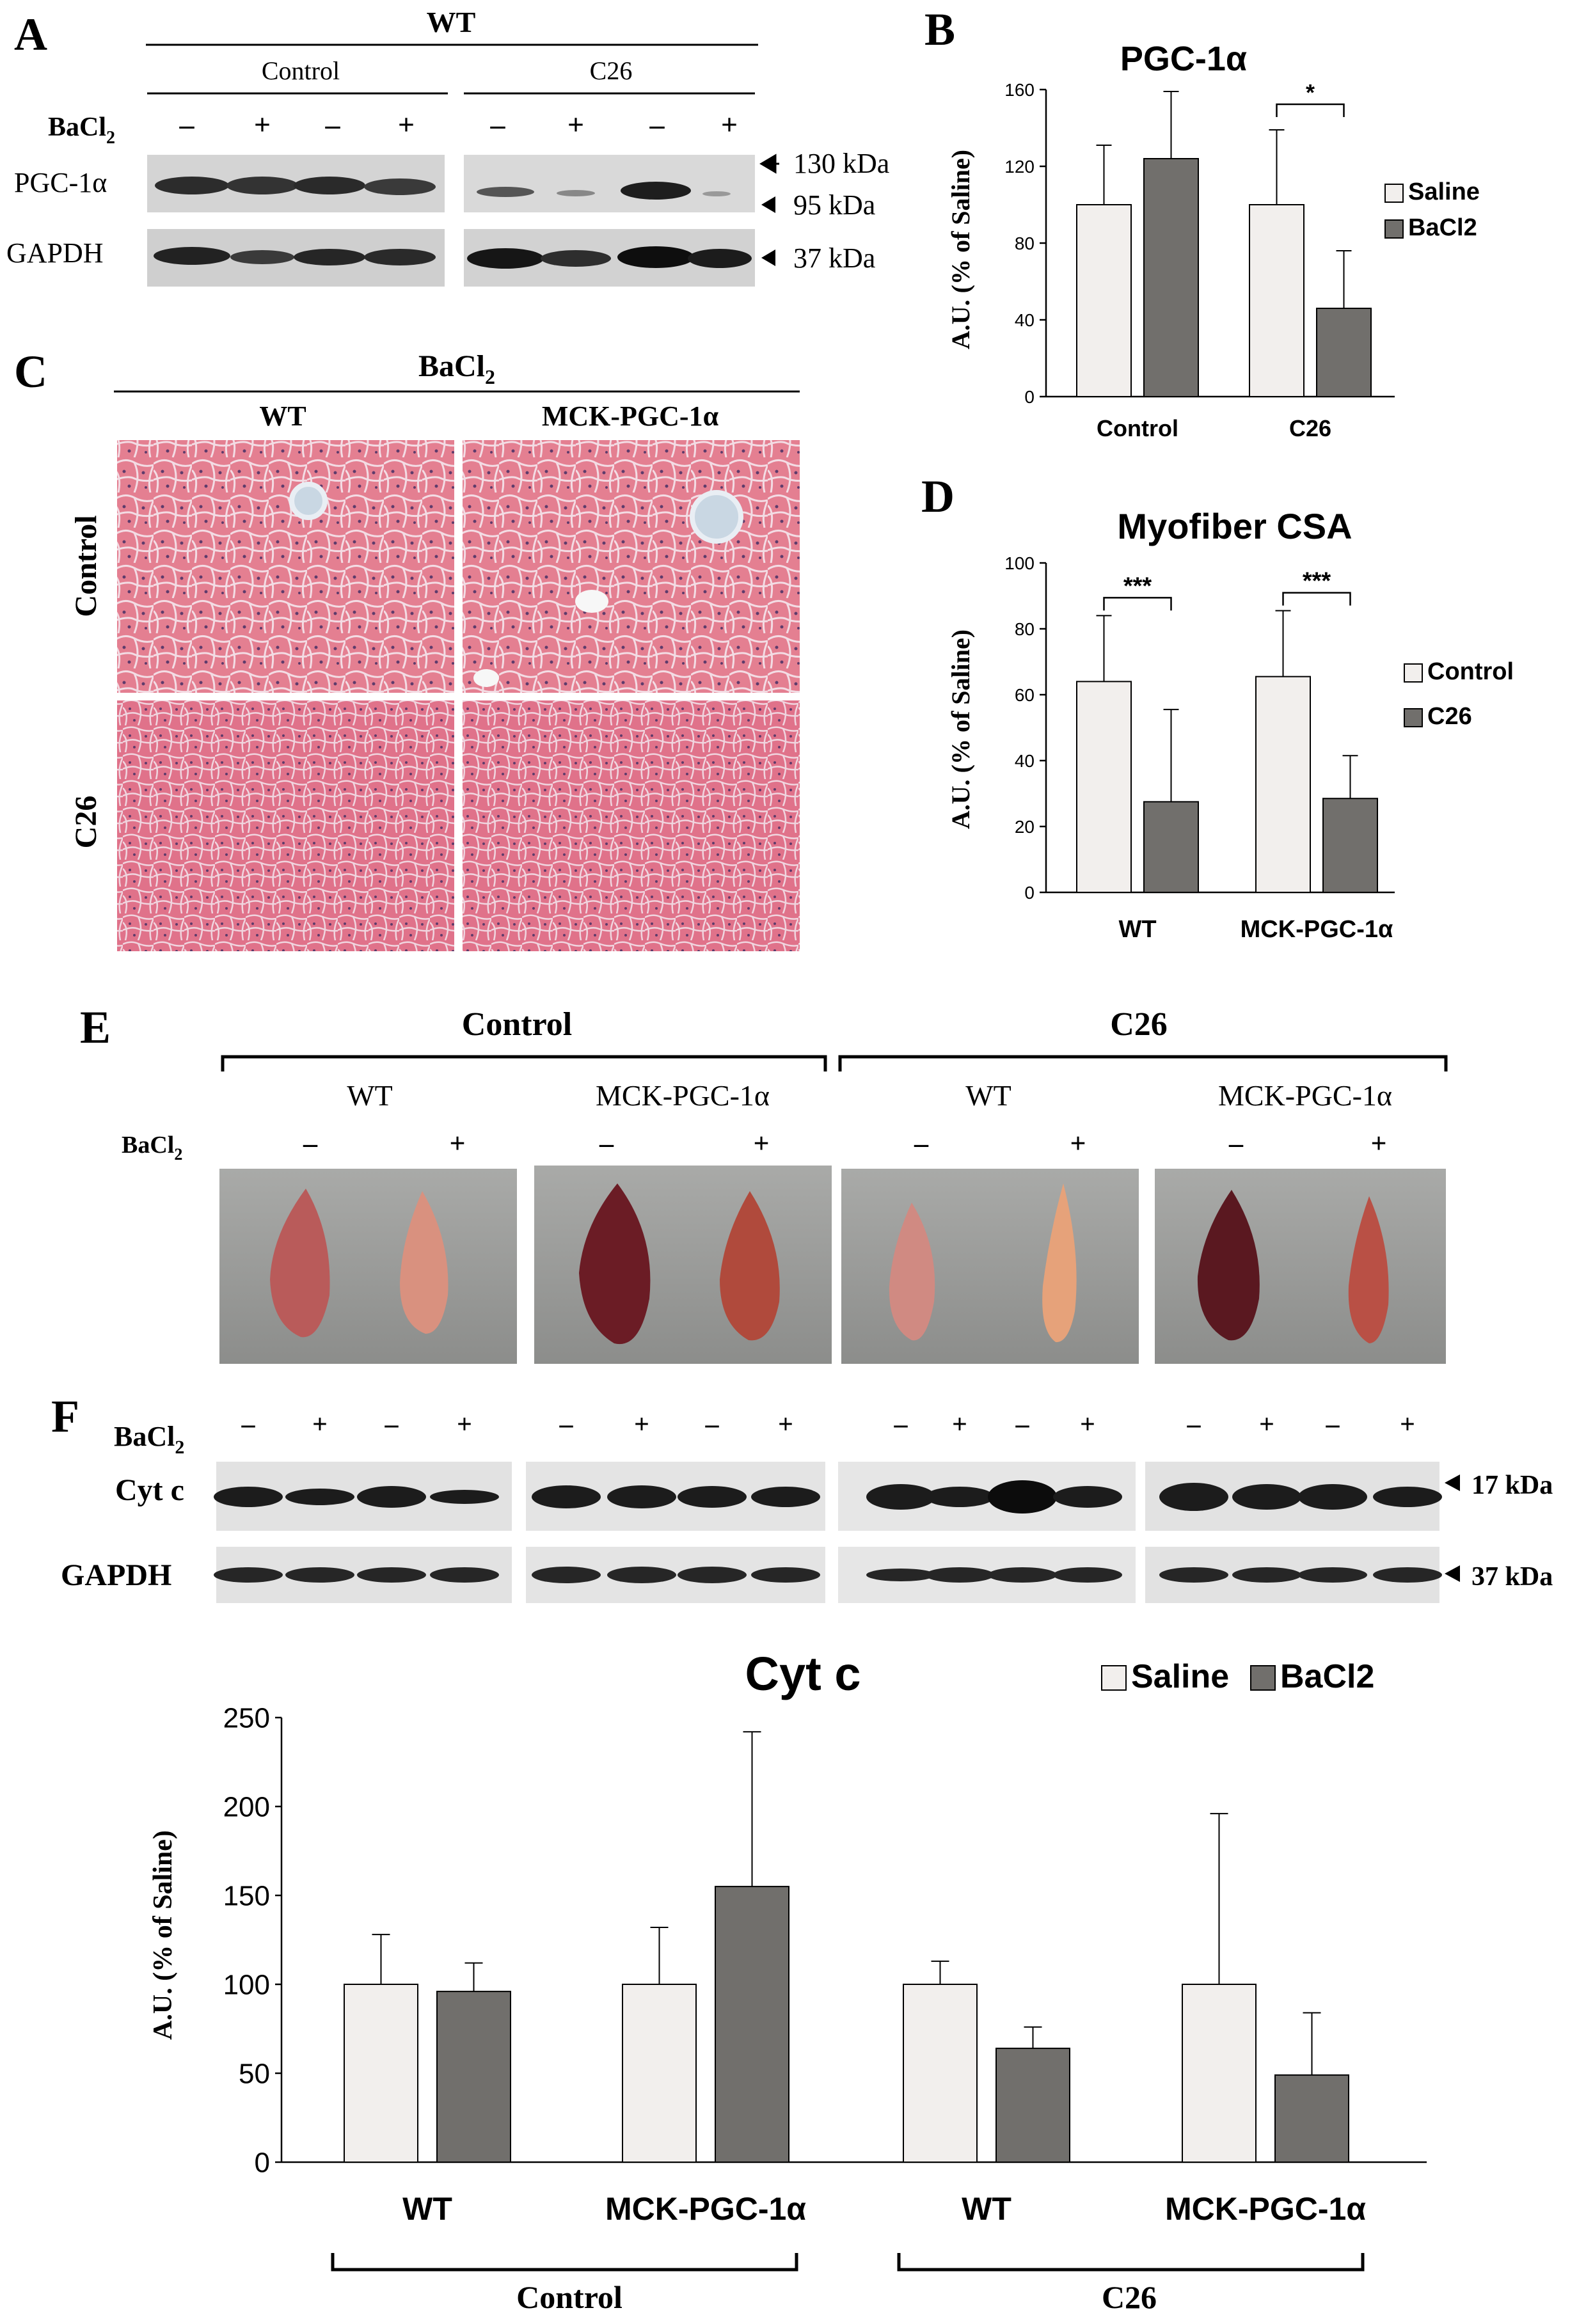 This screenshot has height=2324, width=1586. Describe the element at coordinates (524, 1063) in the screenshot. I see `panel-e-bracket-control` at that location.